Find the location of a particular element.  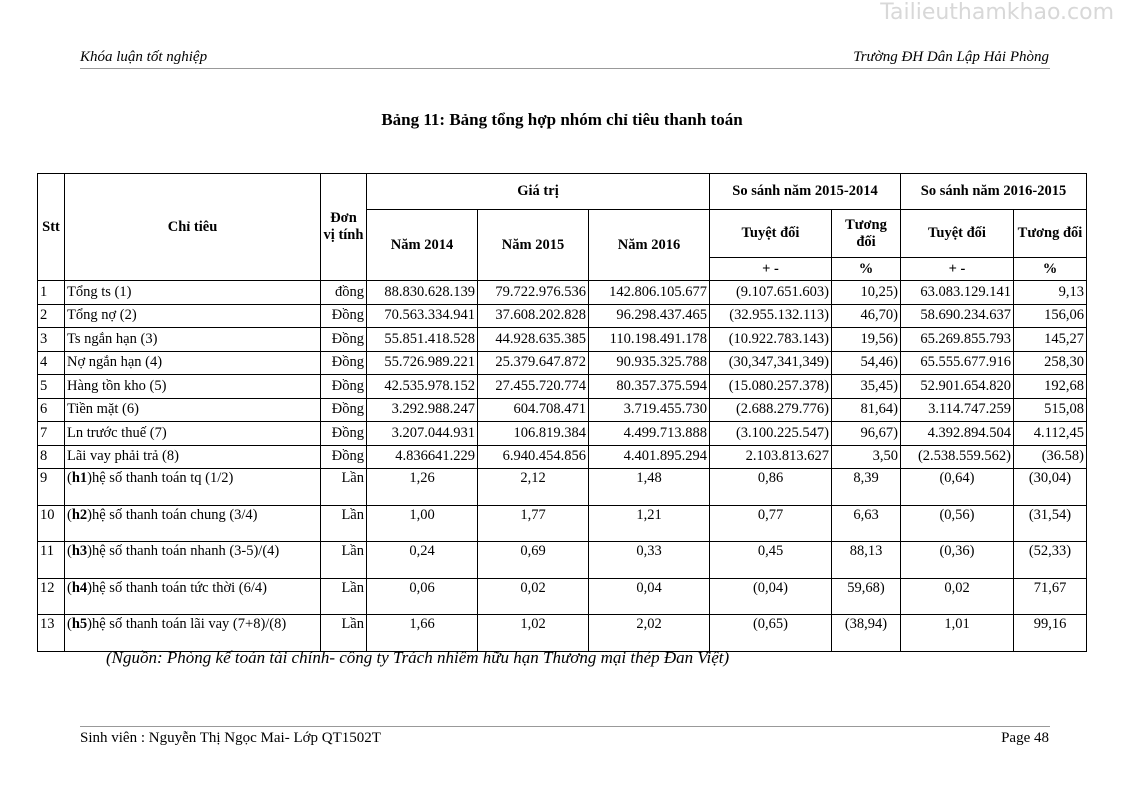

rel-change-2: 258,30 is located at coordinates (1050, 362).